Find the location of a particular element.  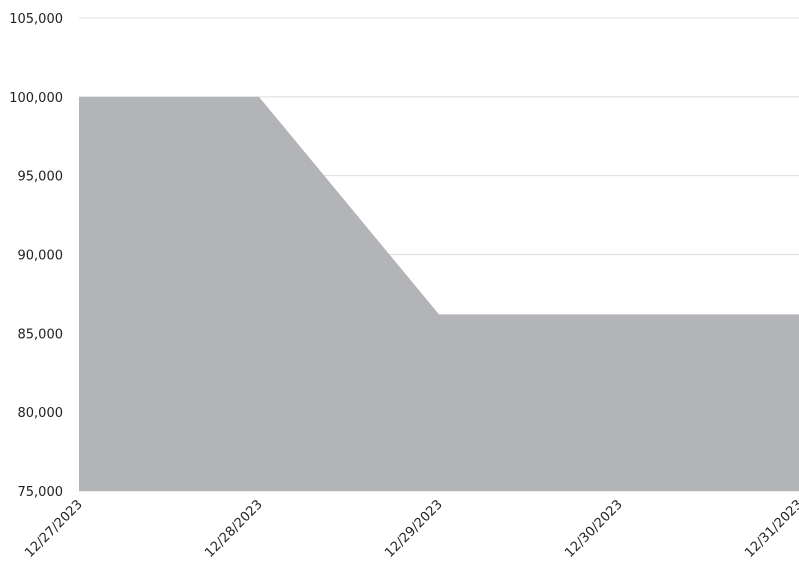

y-tick-label: 95,000 is located at coordinates (41, 177).